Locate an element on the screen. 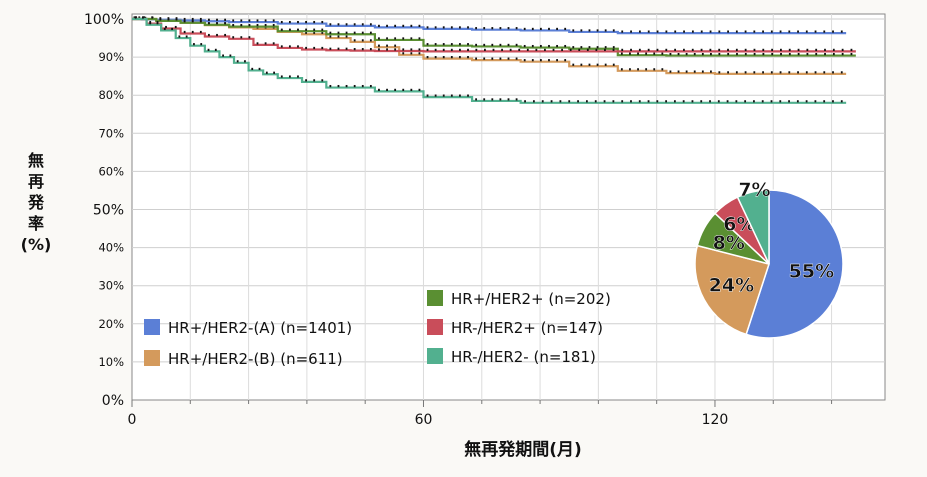 This screenshot has width=927, height=477. legend-swatch is located at coordinates (435, 327).